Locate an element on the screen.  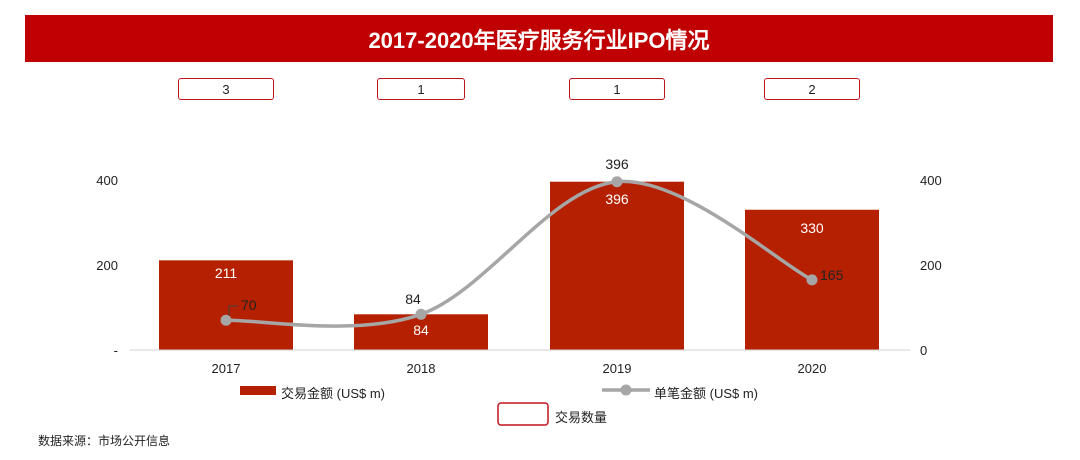
y-right-tick: 0 is located at coordinates (923, 350).